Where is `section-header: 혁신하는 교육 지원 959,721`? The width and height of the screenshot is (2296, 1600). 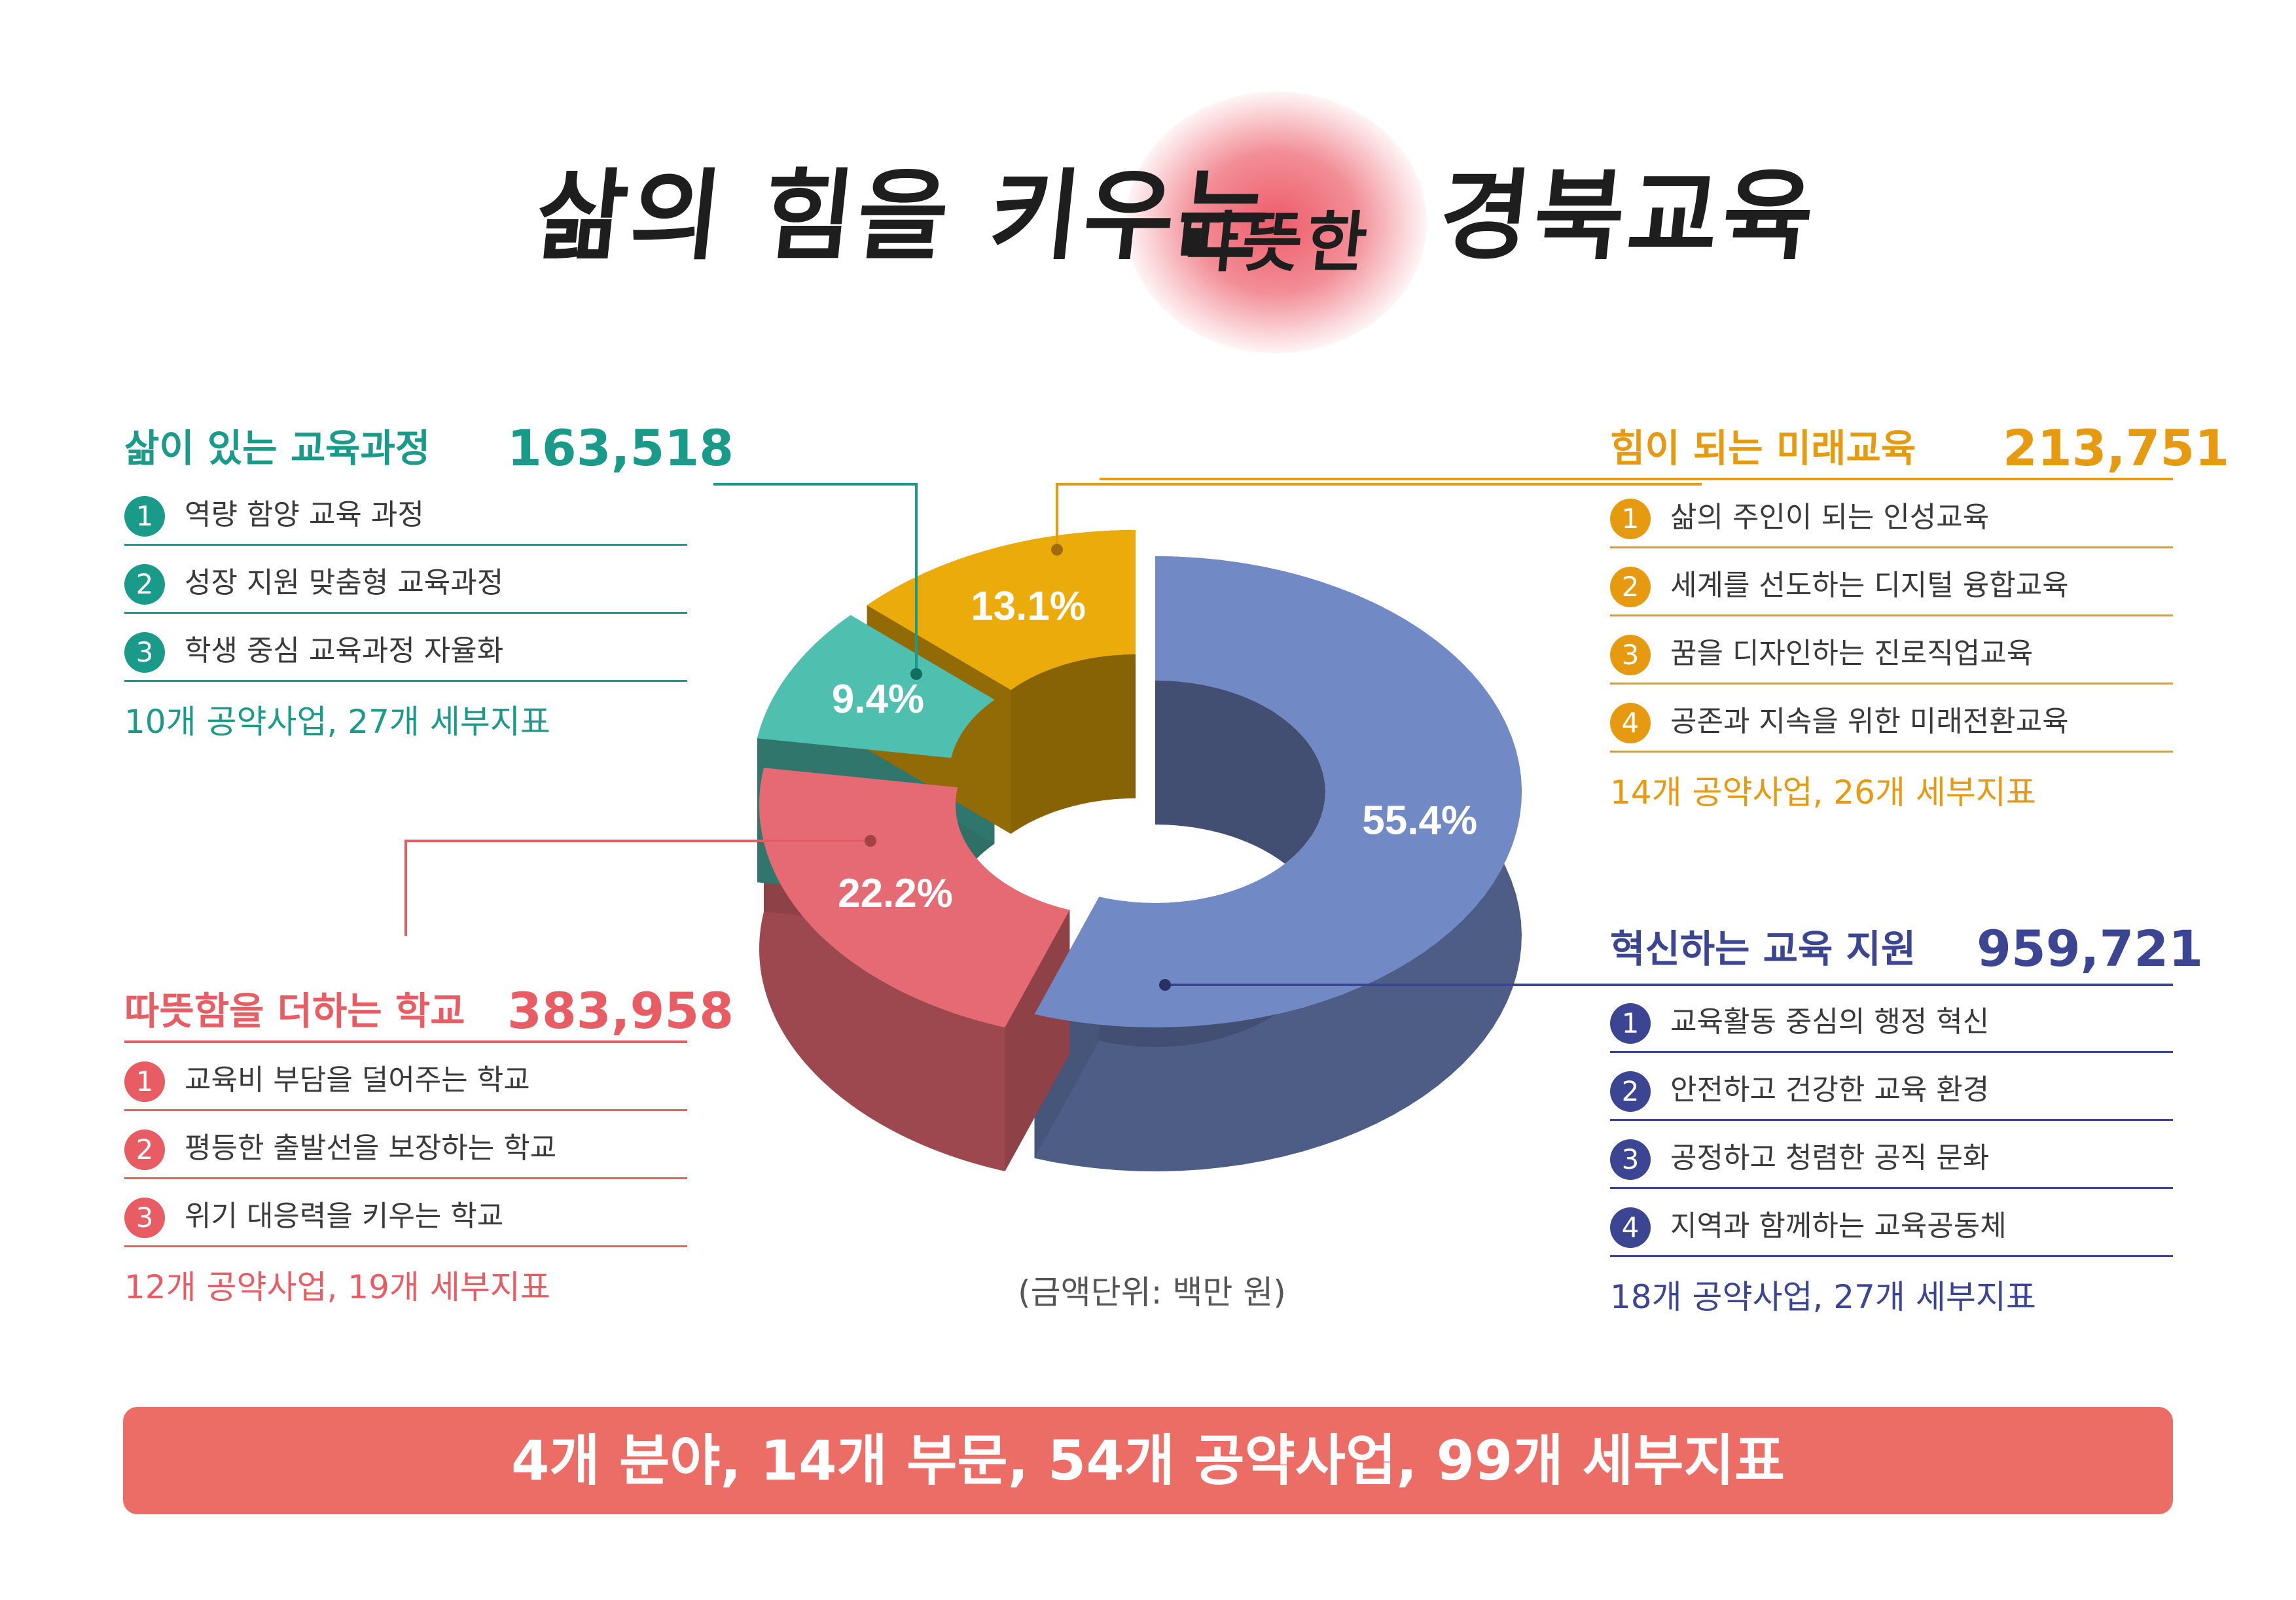 section-header: 혁신하는 교육 지원 959,721 is located at coordinates (1907, 949).